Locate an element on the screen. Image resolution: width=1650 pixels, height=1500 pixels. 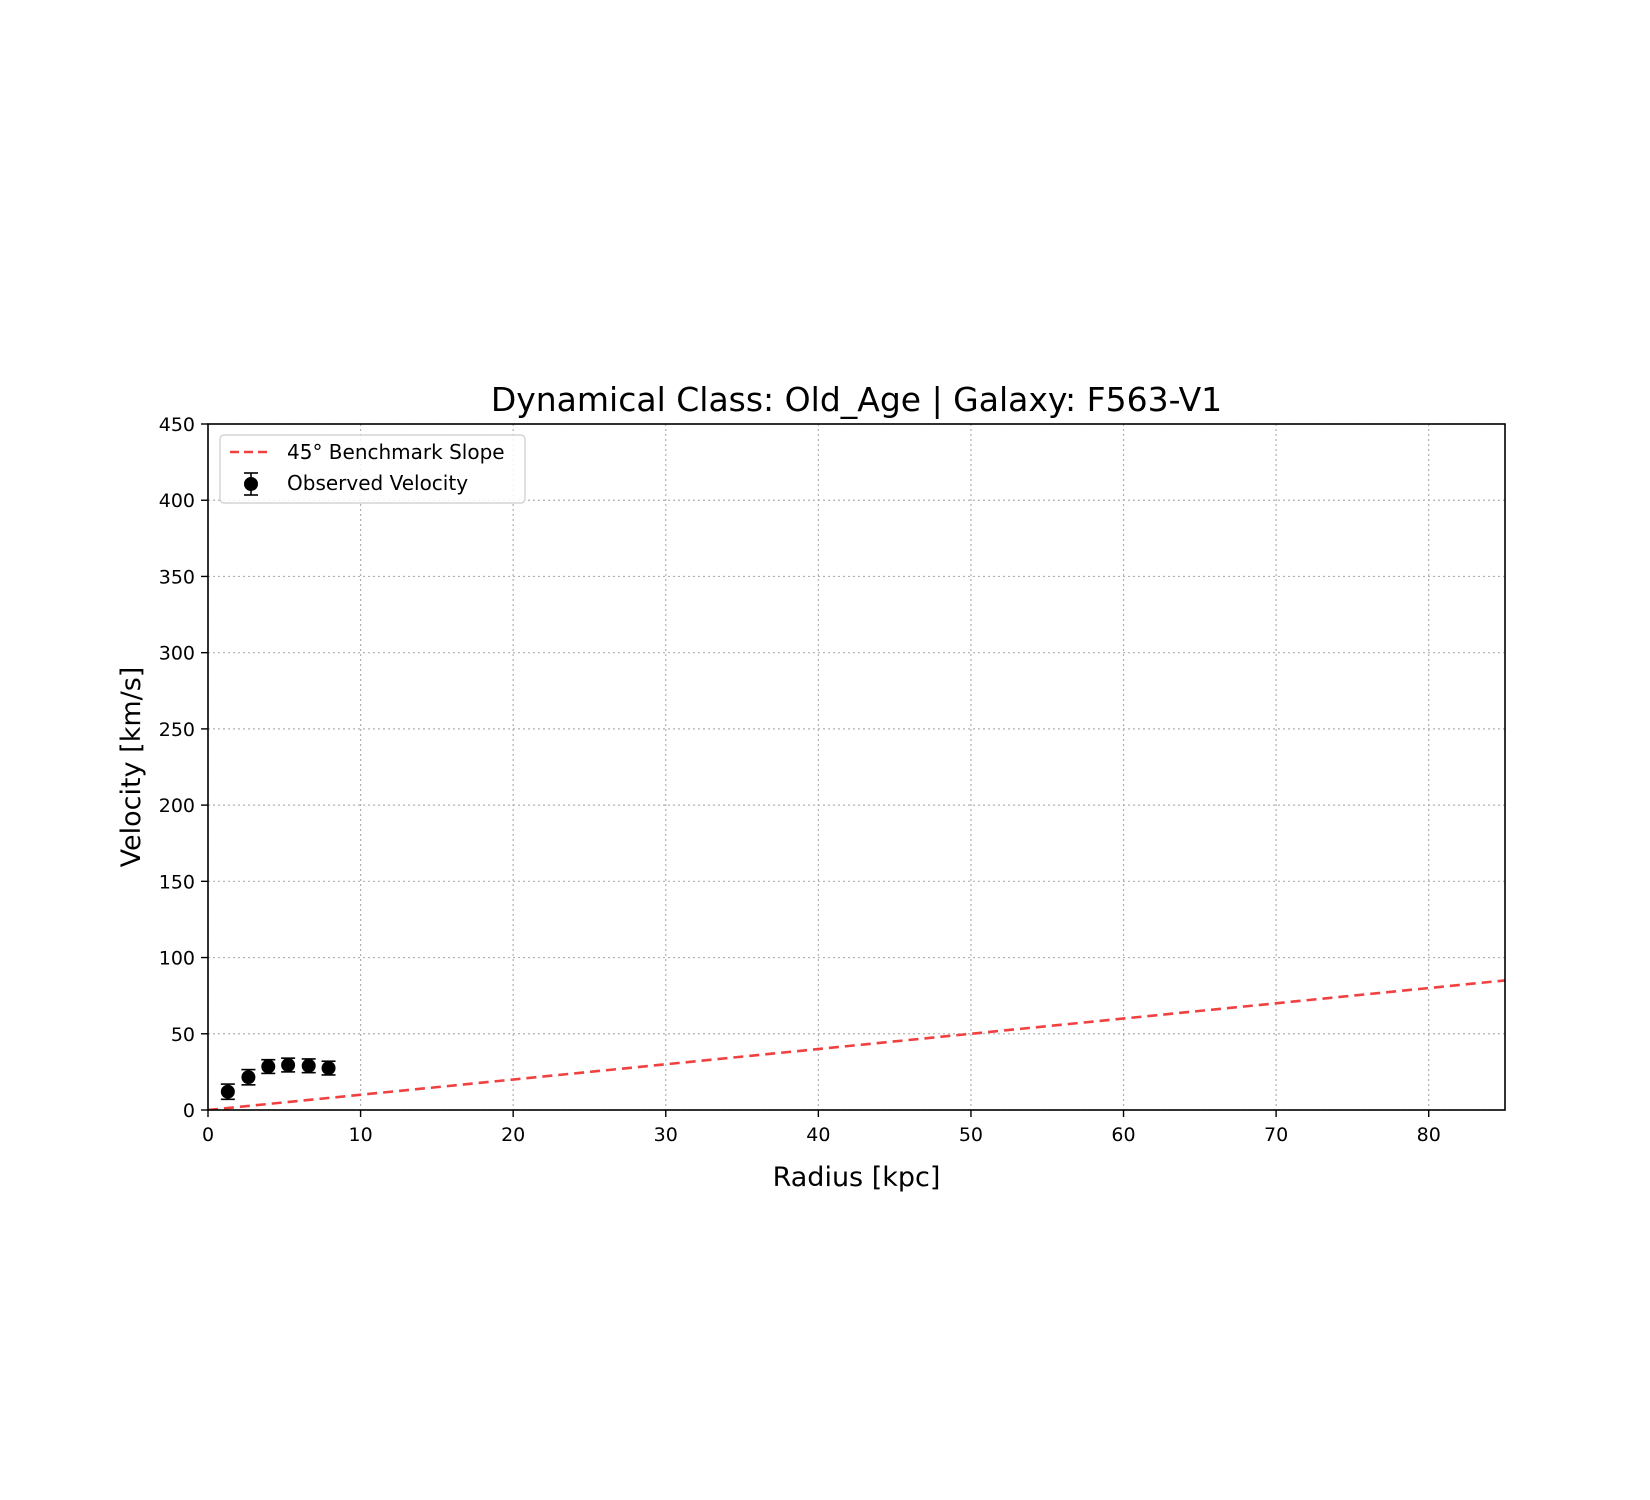
x-tick-label: 80 is located at coordinates (1429, 1135).